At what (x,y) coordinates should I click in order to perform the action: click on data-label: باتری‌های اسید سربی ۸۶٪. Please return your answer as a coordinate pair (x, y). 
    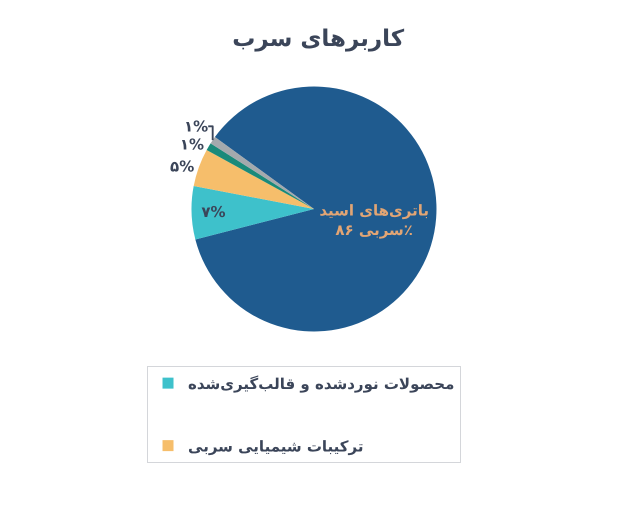
    Looking at the image, I should click on (374, 221).